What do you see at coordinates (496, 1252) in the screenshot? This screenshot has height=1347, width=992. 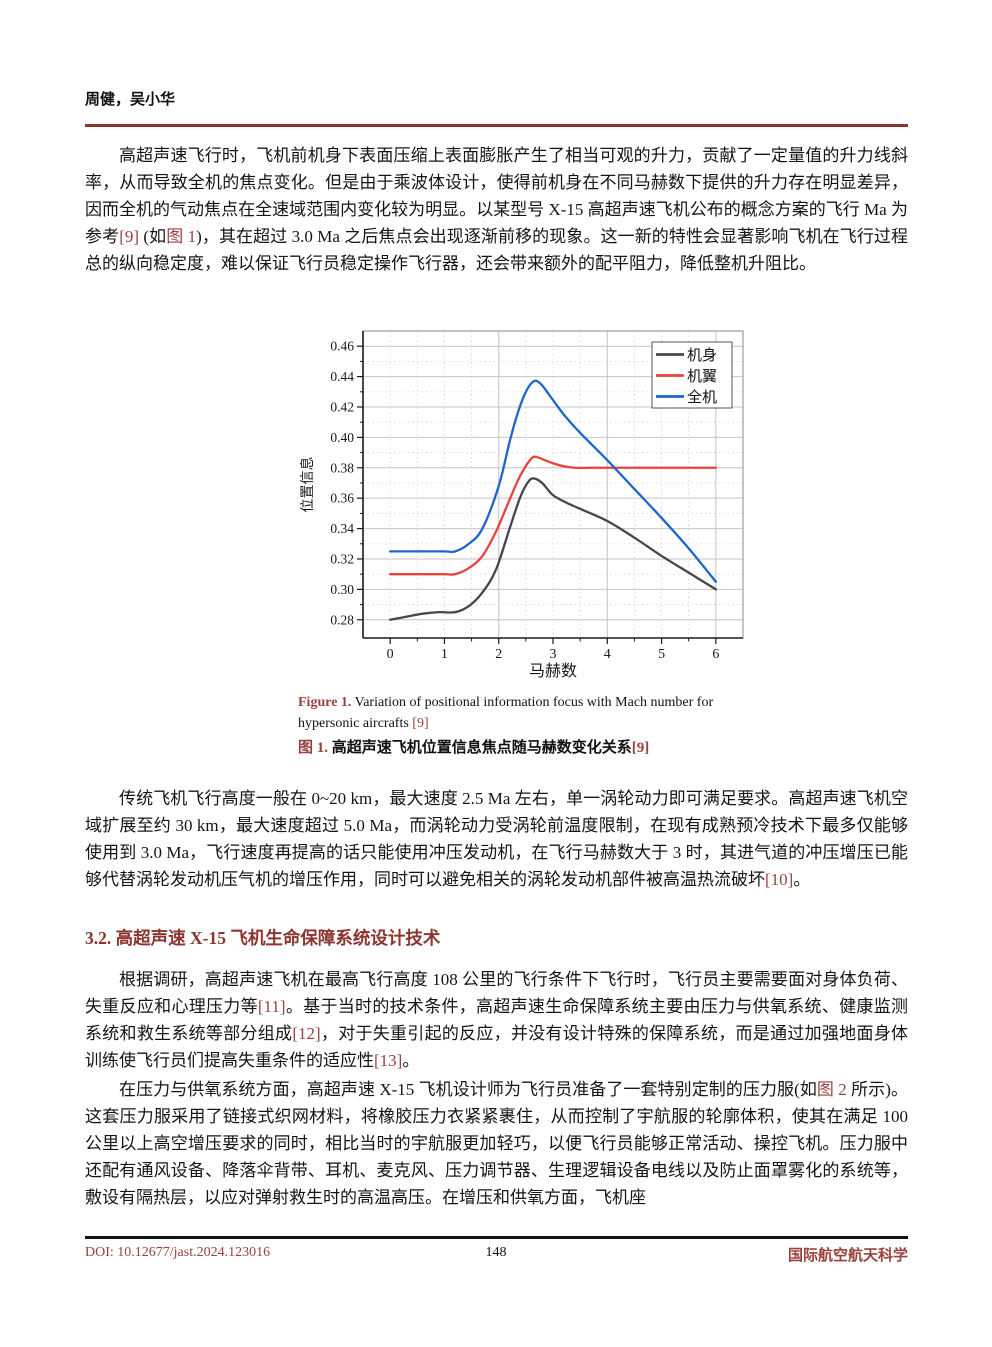 I see `footer-page-number: 148` at bounding box center [496, 1252].